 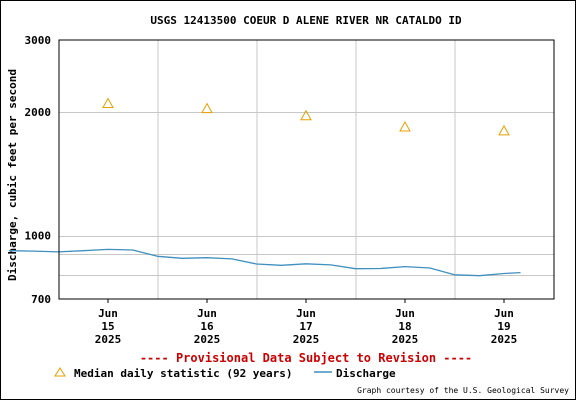 I want to click on y-tick-label: 2000, so click(x=38, y=112).